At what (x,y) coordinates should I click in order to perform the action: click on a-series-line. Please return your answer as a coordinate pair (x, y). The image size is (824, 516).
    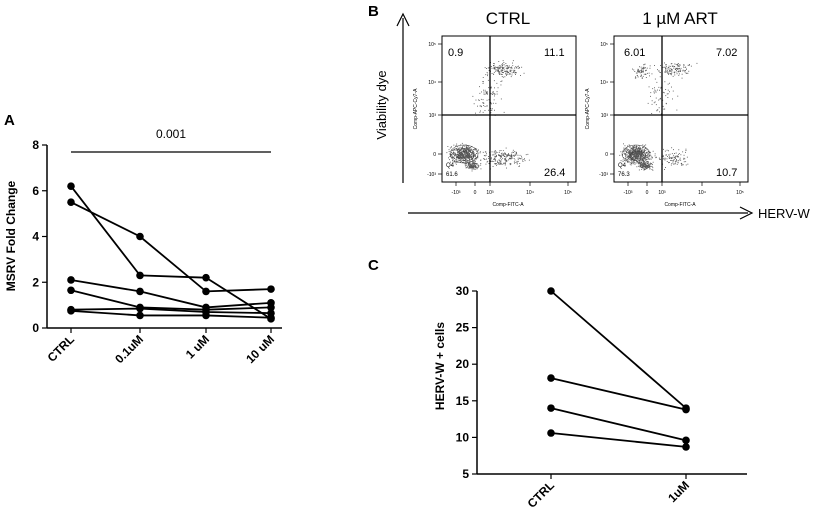
    Looking at the image, I should click on (171, 252).